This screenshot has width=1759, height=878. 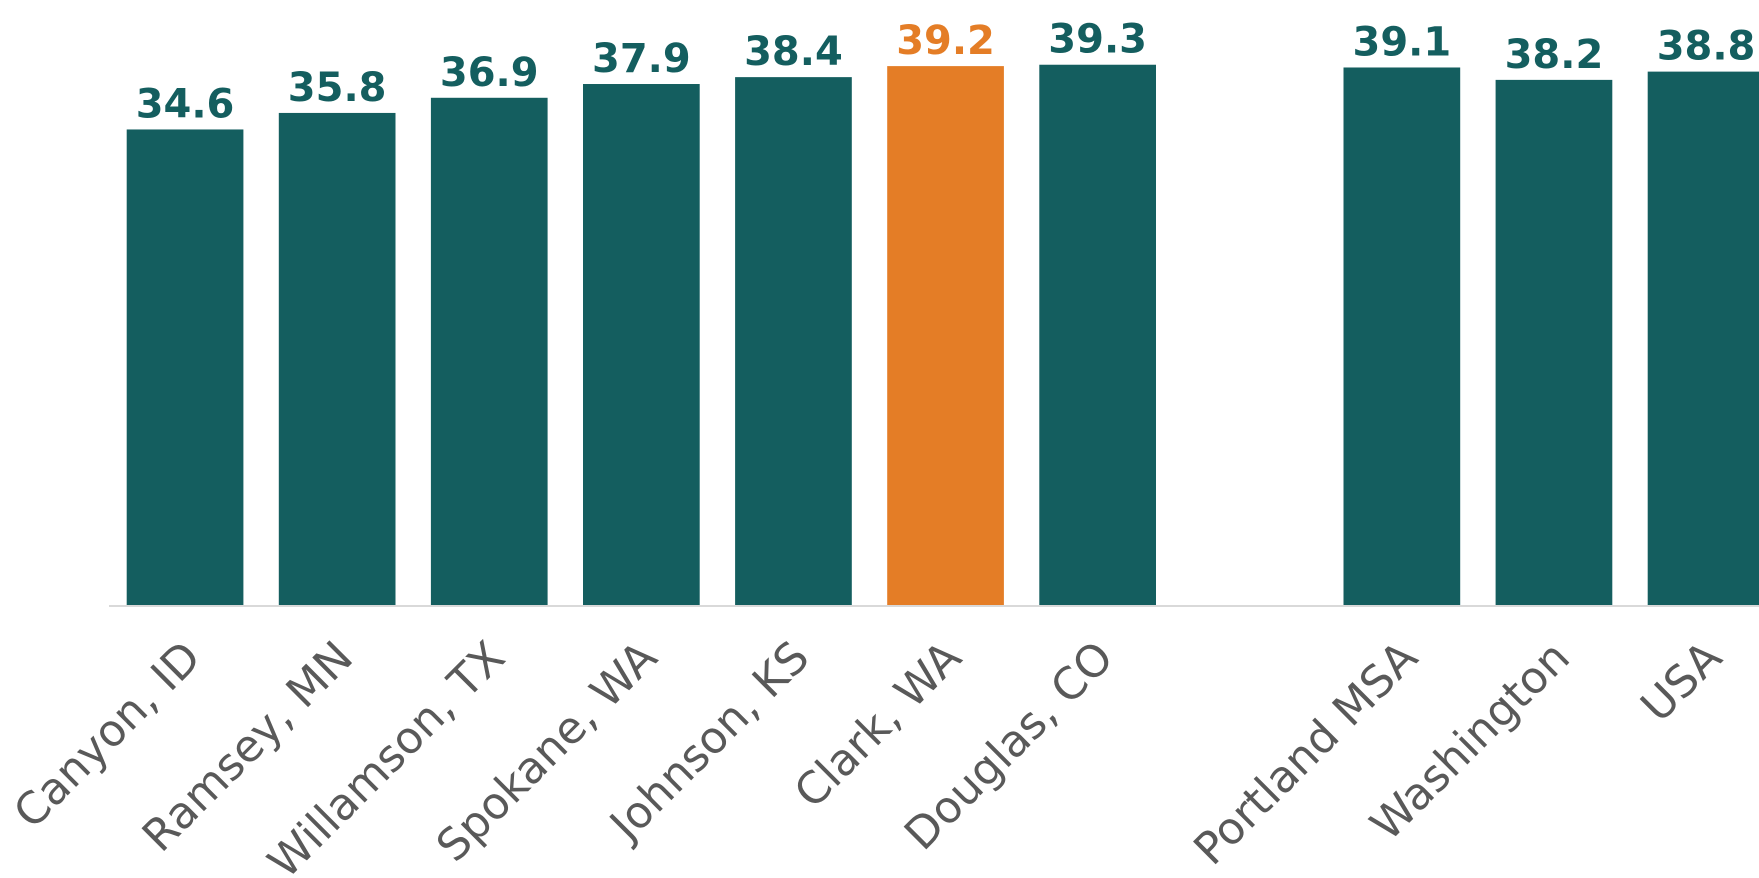 What do you see at coordinates (1097, 40) in the screenshot?
I see `value-label: 39.3` at bounding box center [1097, 40].